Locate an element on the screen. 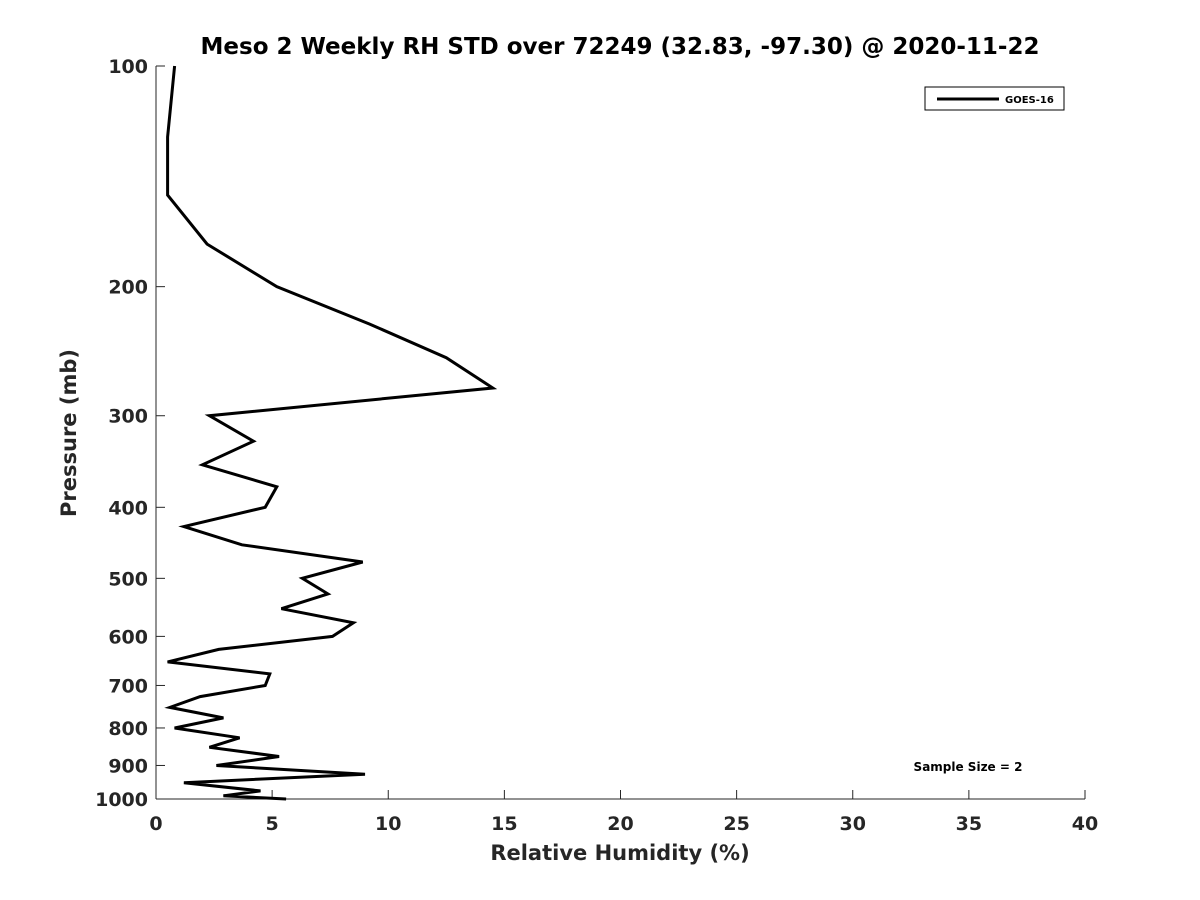 The width and height of the screenshot is (1200, 900). x-tick-label: 5 is located at coordinates (272, 824).